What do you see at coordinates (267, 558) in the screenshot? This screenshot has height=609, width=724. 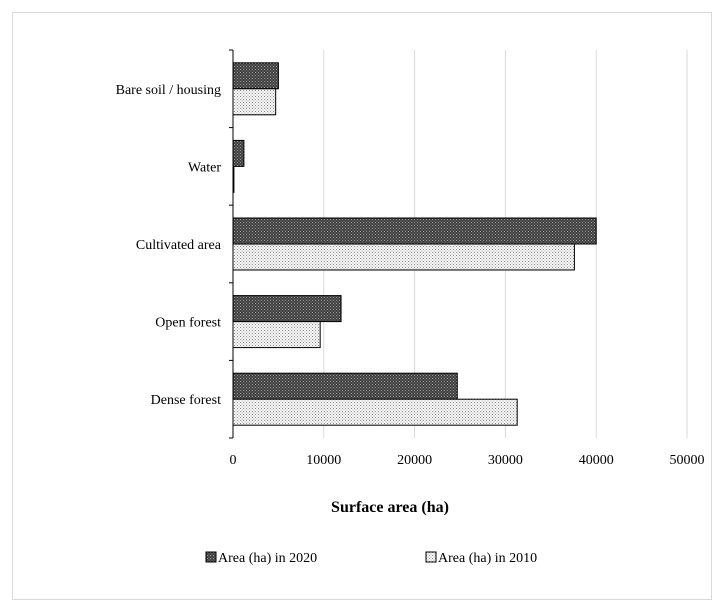 I see `legend-label: Area (ha) in 2020` at bounding box center [267, 558].